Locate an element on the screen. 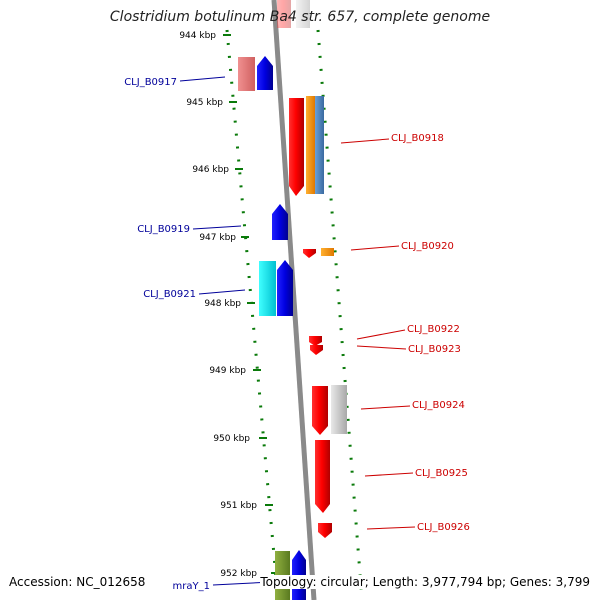  gene-feature-cl0925 is located at coordinates (322, 476).